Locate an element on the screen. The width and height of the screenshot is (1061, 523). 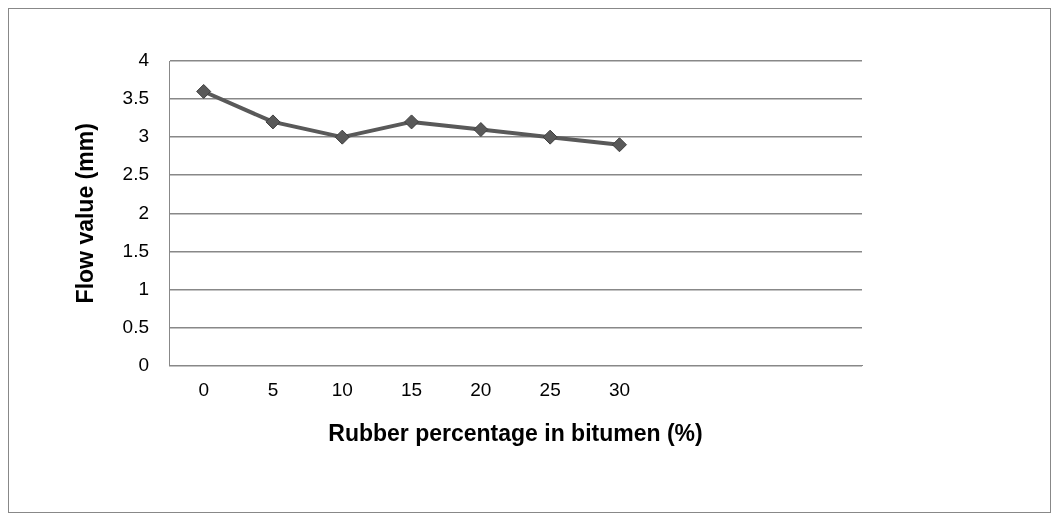
y-tick-label: 0.5 is located at coordinates (136, 326).